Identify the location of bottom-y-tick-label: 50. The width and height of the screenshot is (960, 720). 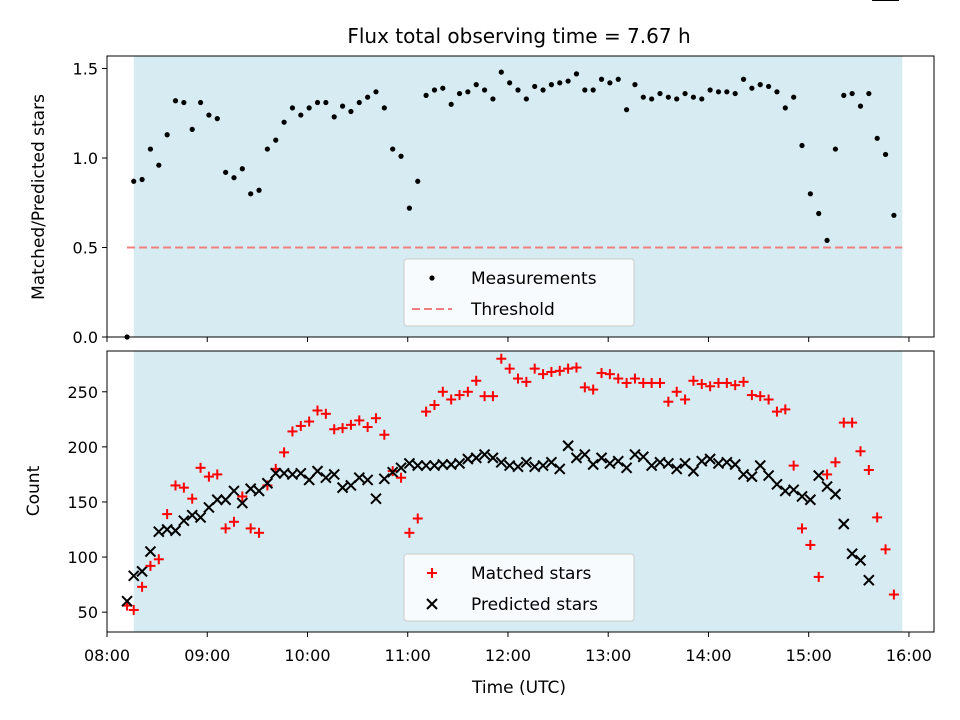
(88, 612).